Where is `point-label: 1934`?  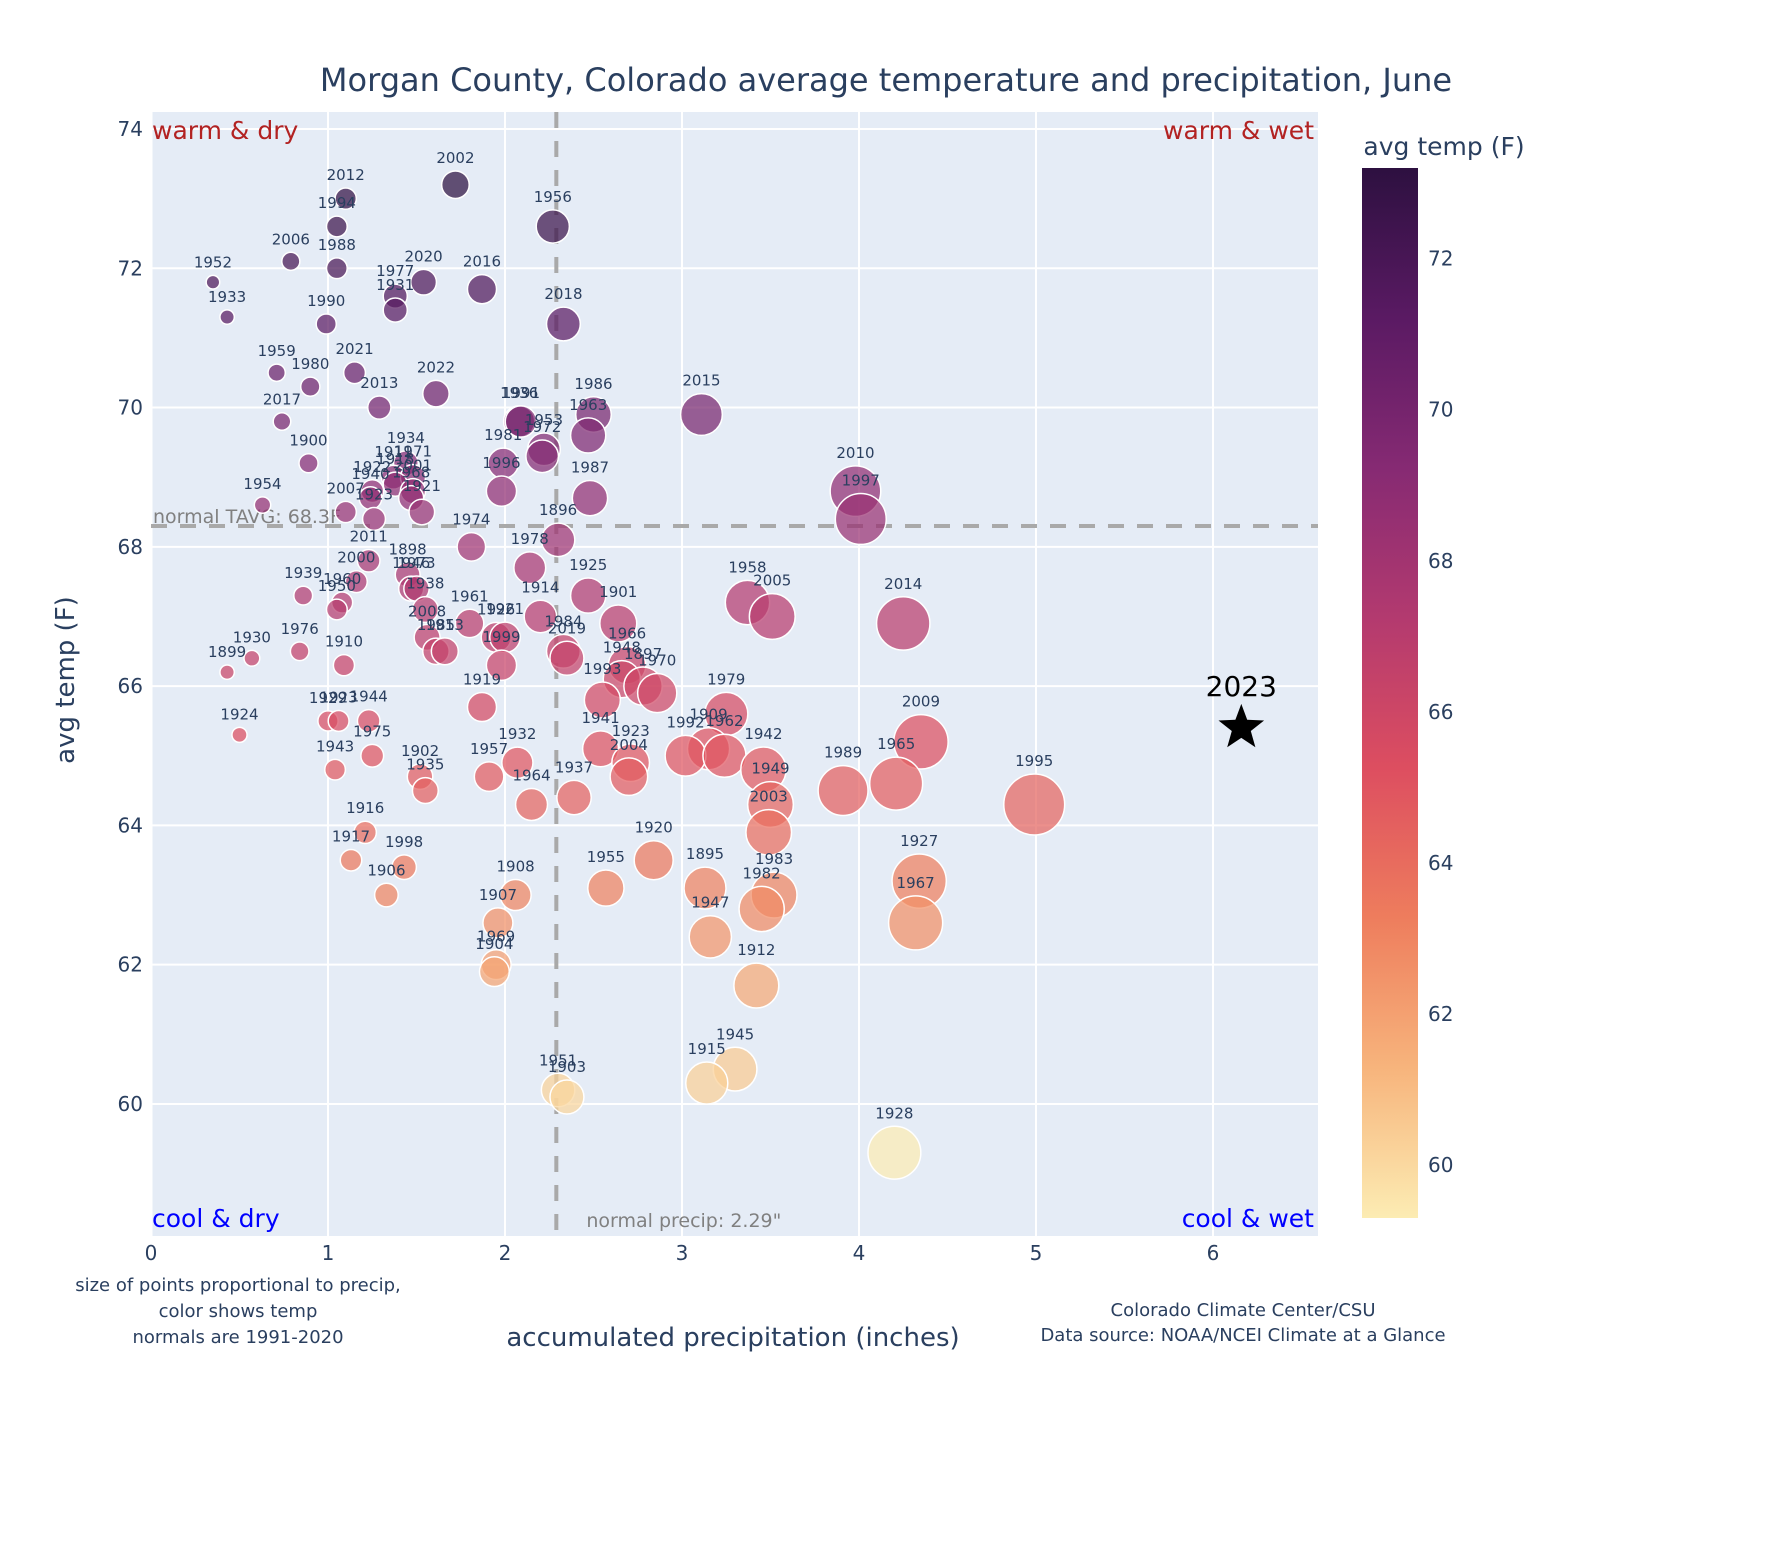 point-label: 1934 is located at coordinates (406, 438).